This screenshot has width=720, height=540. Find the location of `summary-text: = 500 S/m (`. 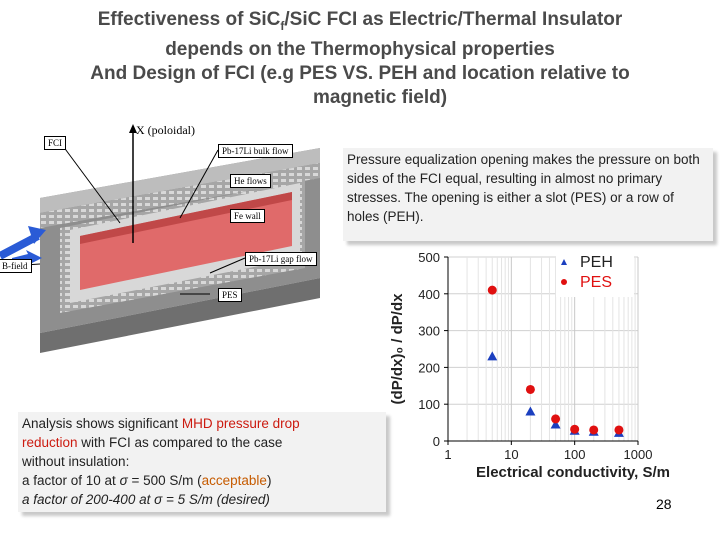

summary-text: = 500 S/m ( is located at coordinates (164, 480).